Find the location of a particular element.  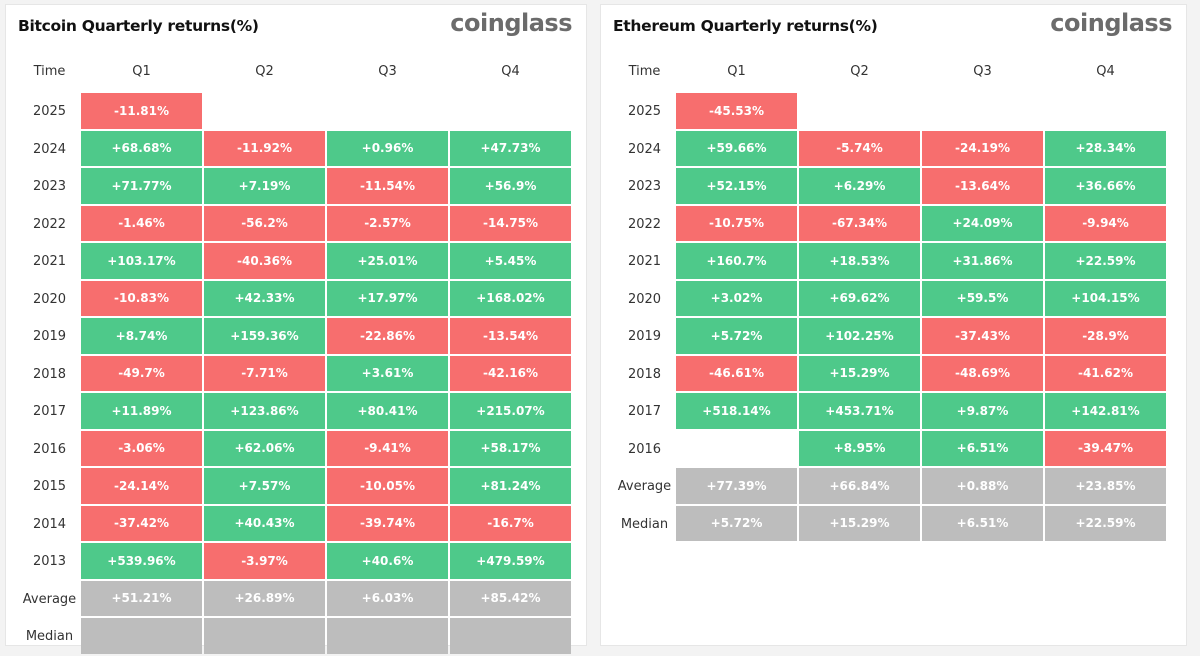

return-cell: +47.73% is located at coordinates (510, 148).